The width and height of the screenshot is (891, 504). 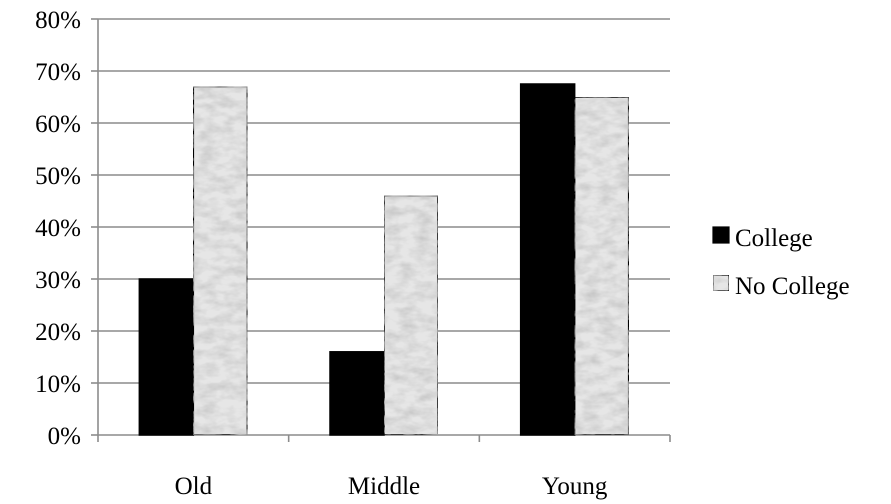 What do you see at coordinates (721, 235) in the screenshot?
I see `legend-swatch-college` at bounding box center [721, 235].